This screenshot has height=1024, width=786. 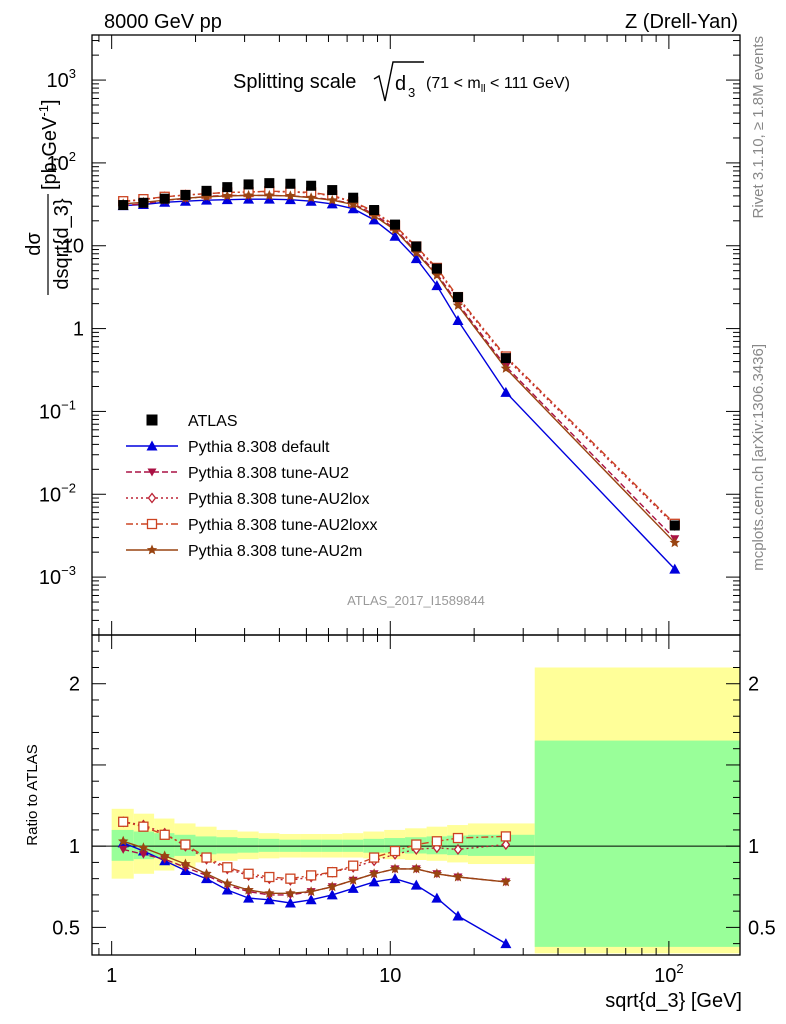 I want to click on y-tick-label: 10, so click(x=73, y=247).